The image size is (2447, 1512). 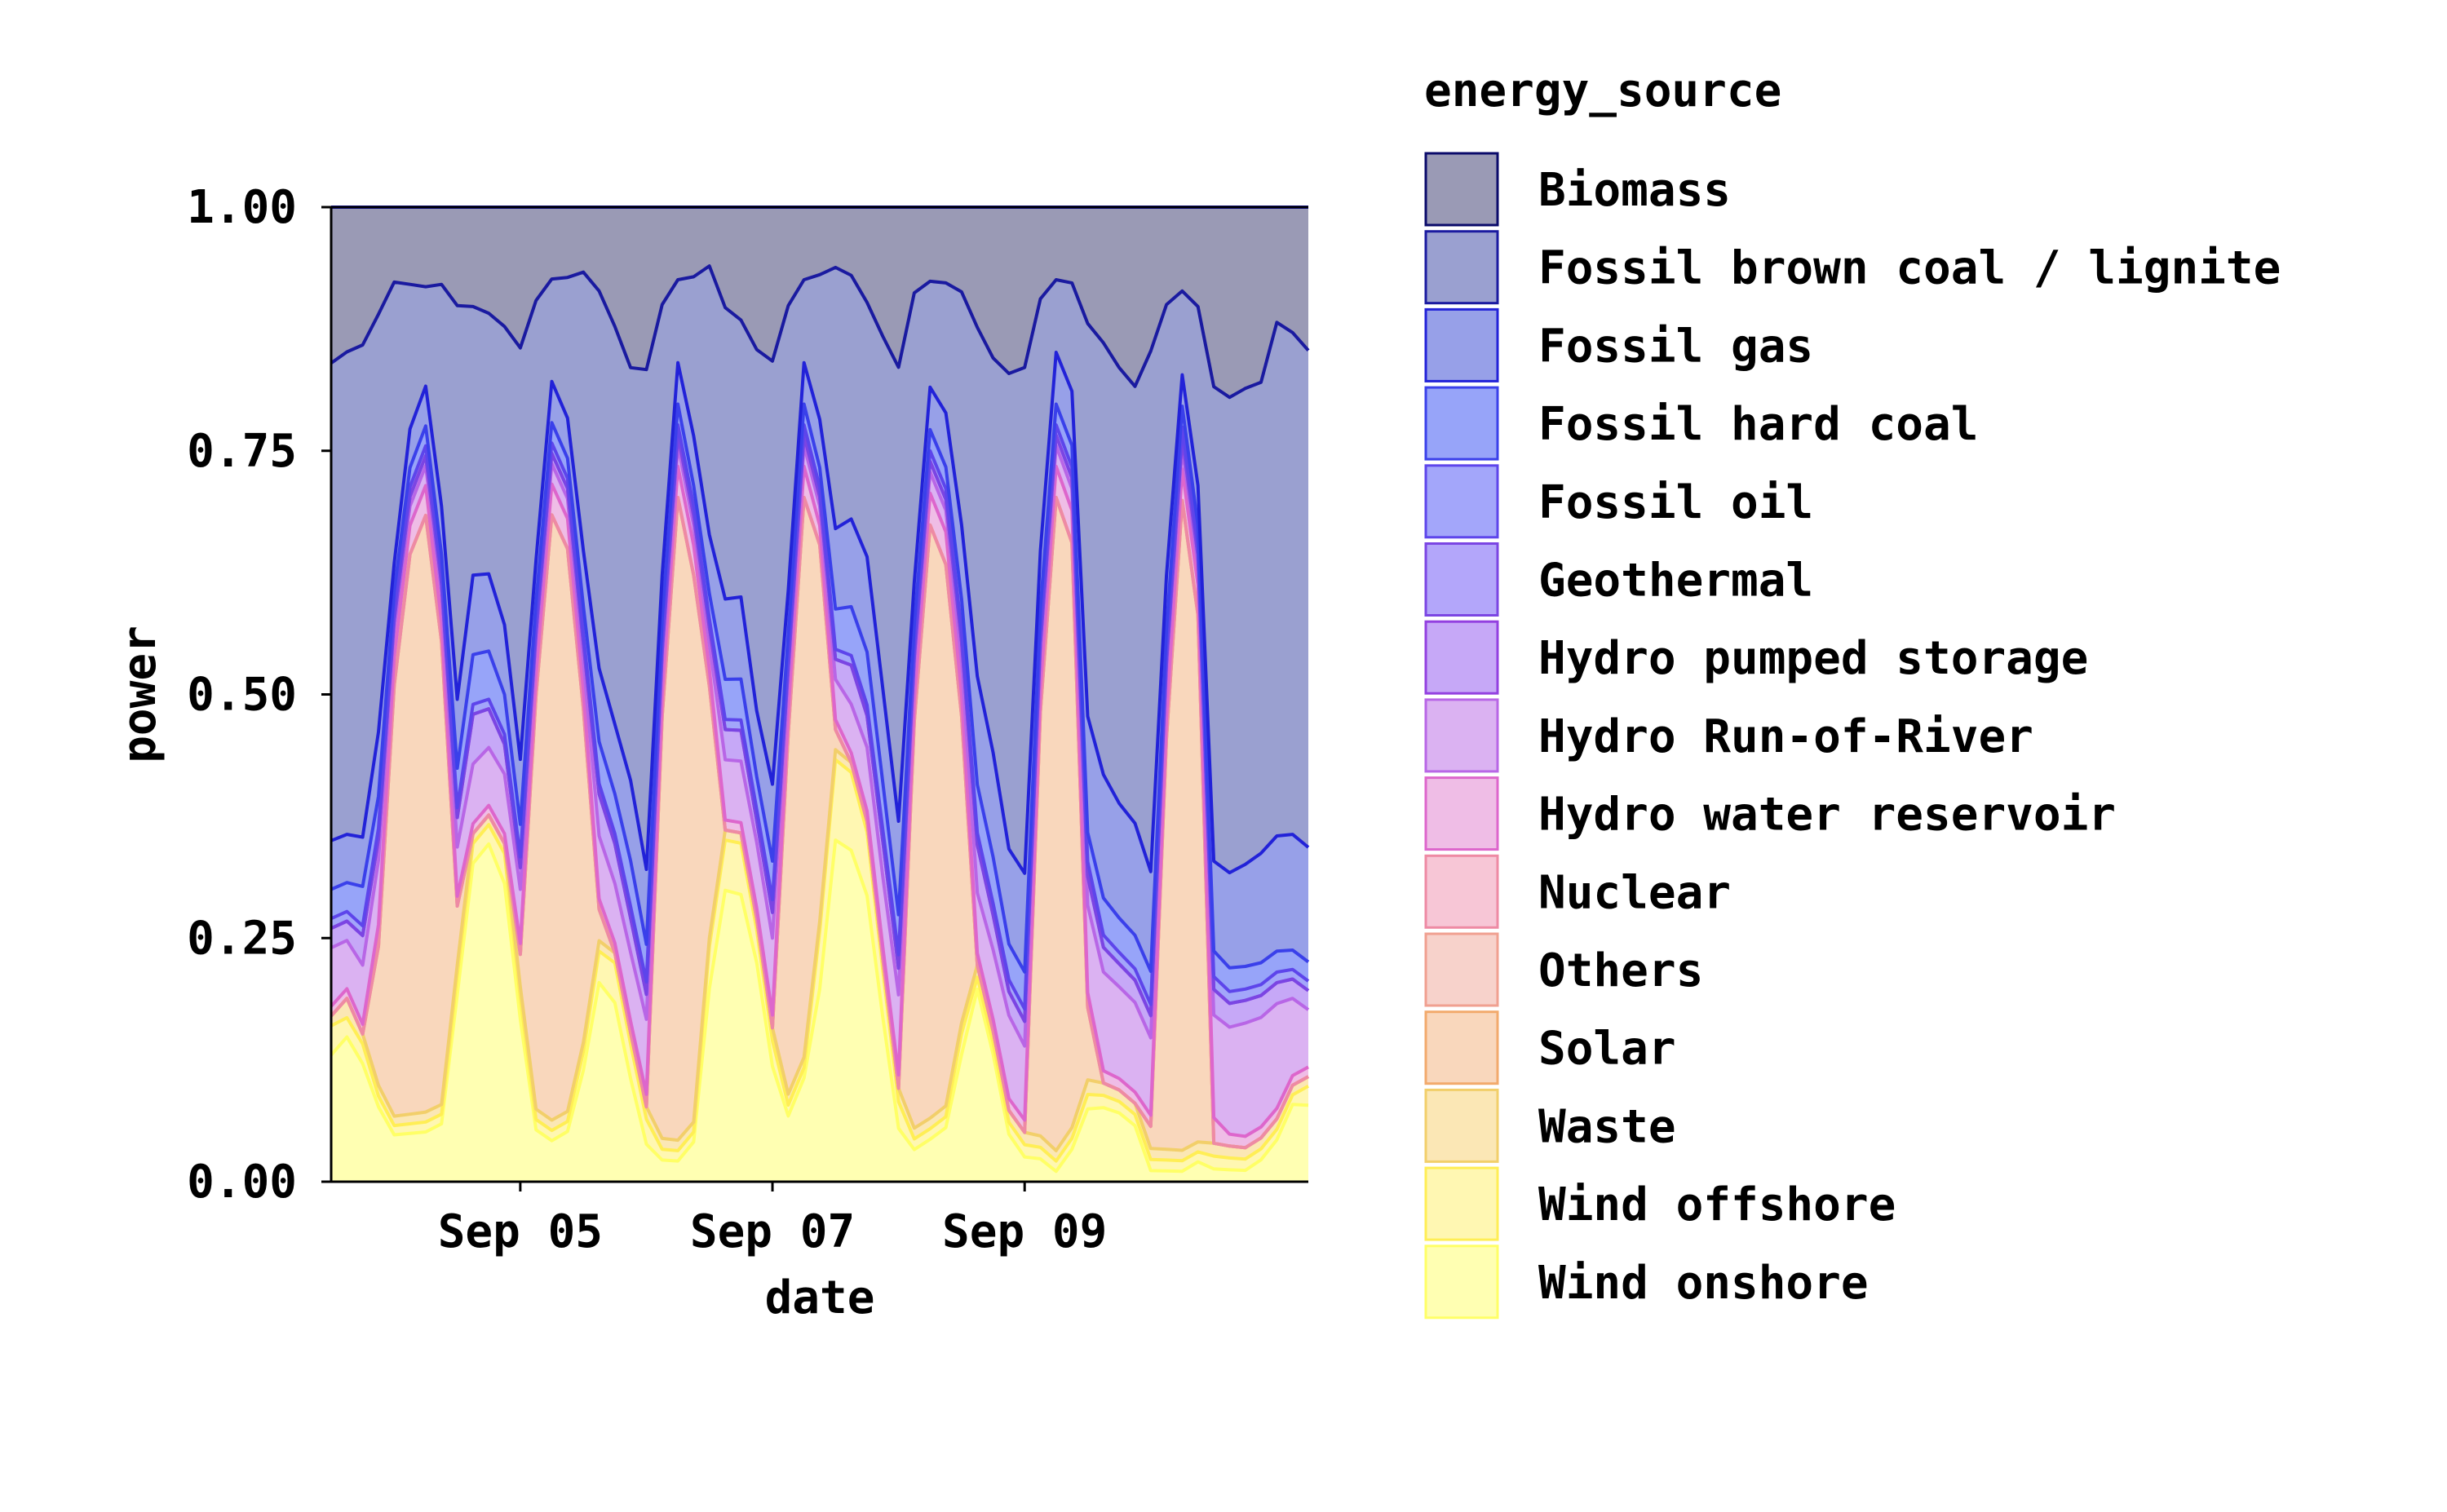 What do you see at coordinates (242, 1183) in the screenshot?
I see `y-tick-label: 0.00` at bounding box center [242, 1183].